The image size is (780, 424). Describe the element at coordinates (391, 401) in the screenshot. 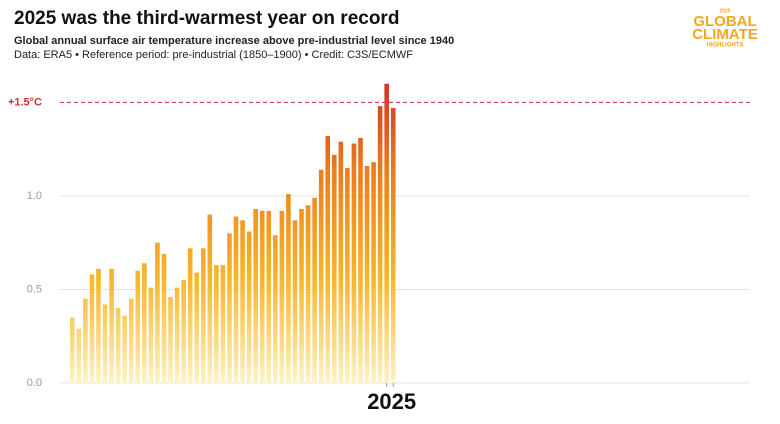

I see `x-tick-label: 2025` at that location.